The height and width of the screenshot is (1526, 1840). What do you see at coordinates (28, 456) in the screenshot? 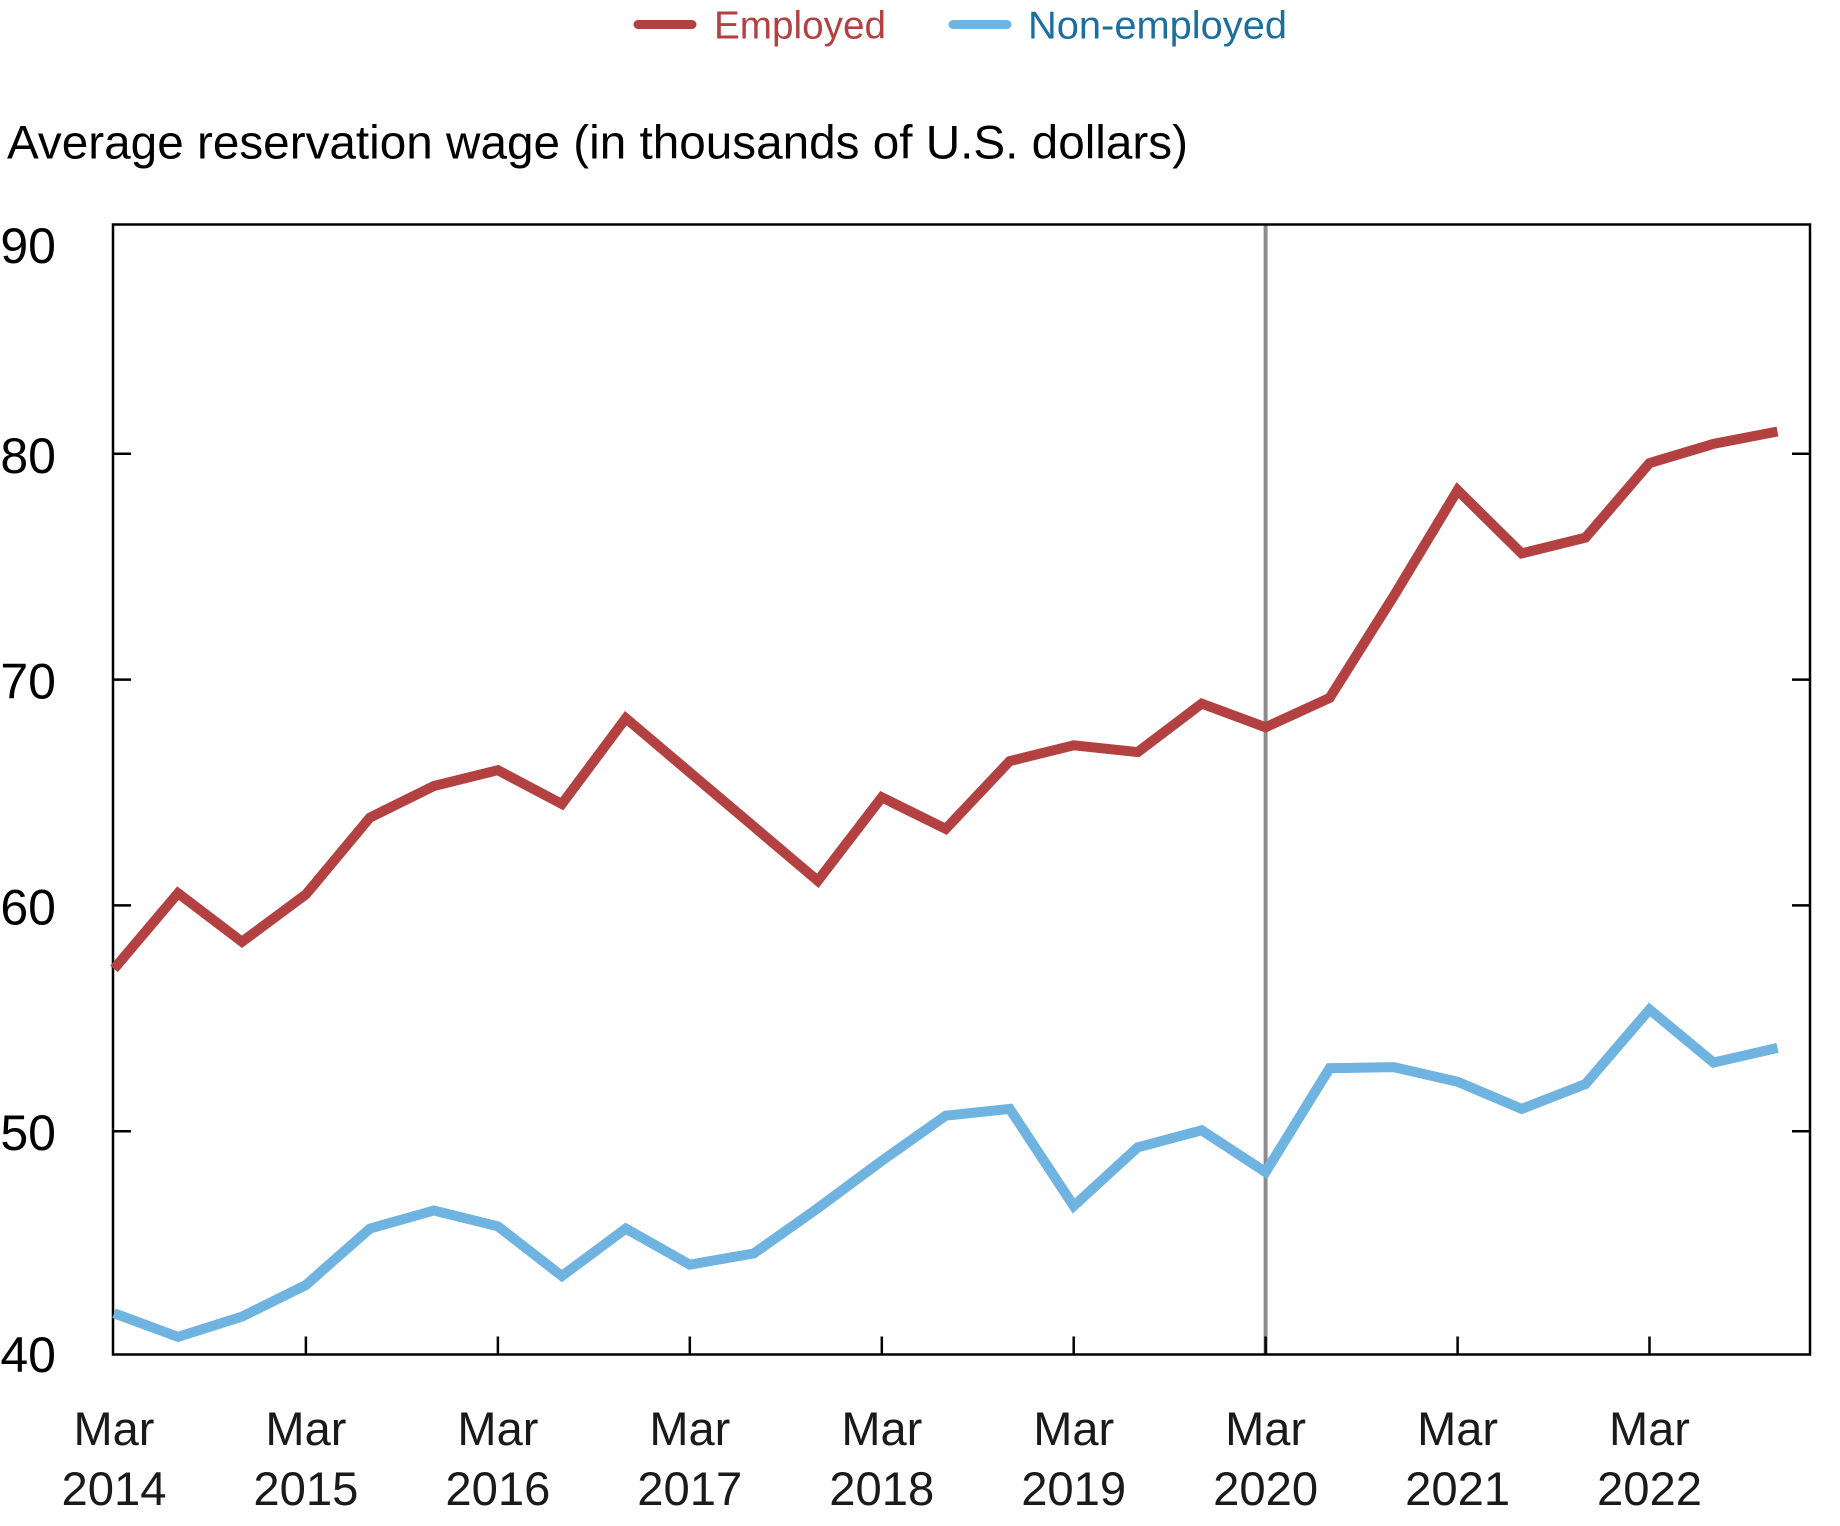
I see `svg-text: 80` at bounding box center [28, 456].